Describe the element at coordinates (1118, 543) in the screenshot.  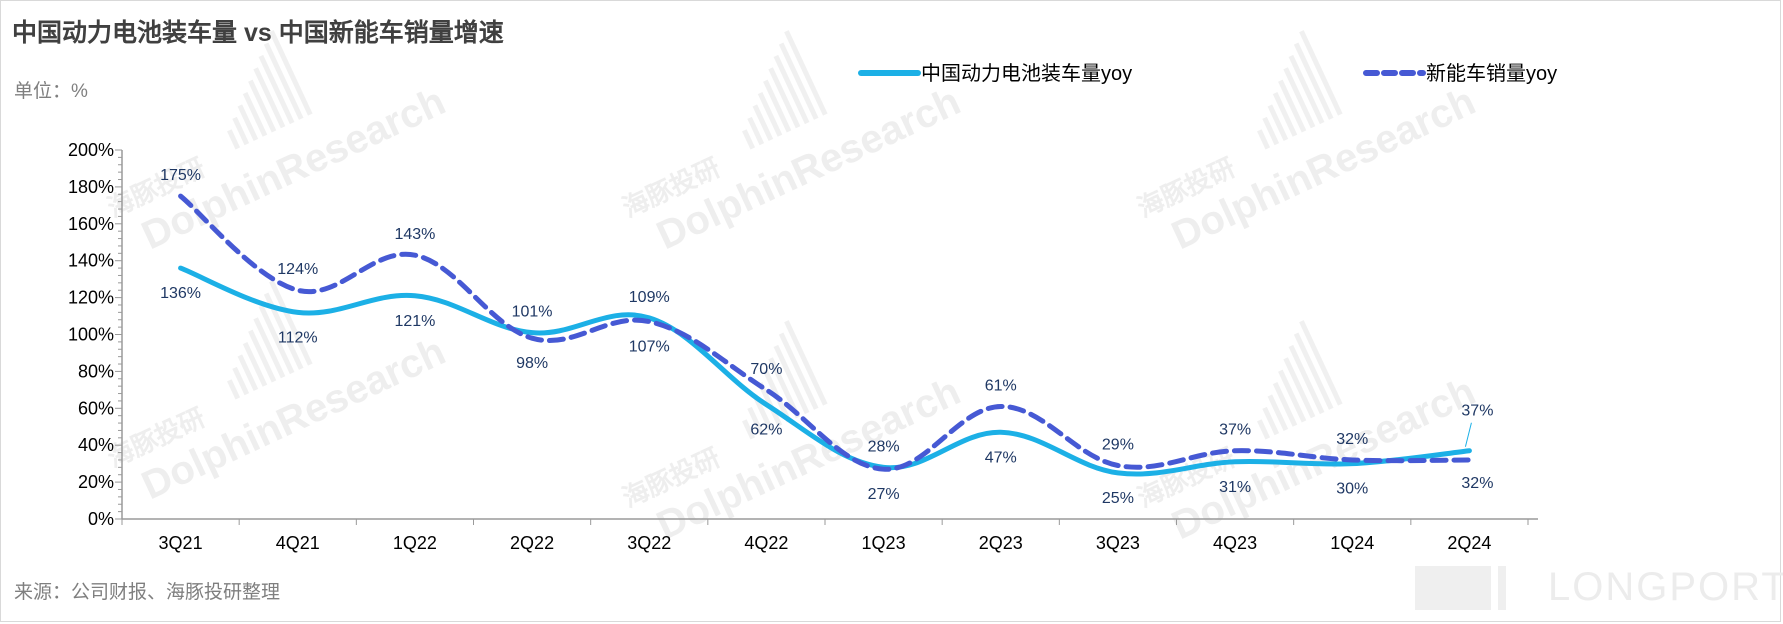
I see `x-tick-label: 3Q23` at that location.